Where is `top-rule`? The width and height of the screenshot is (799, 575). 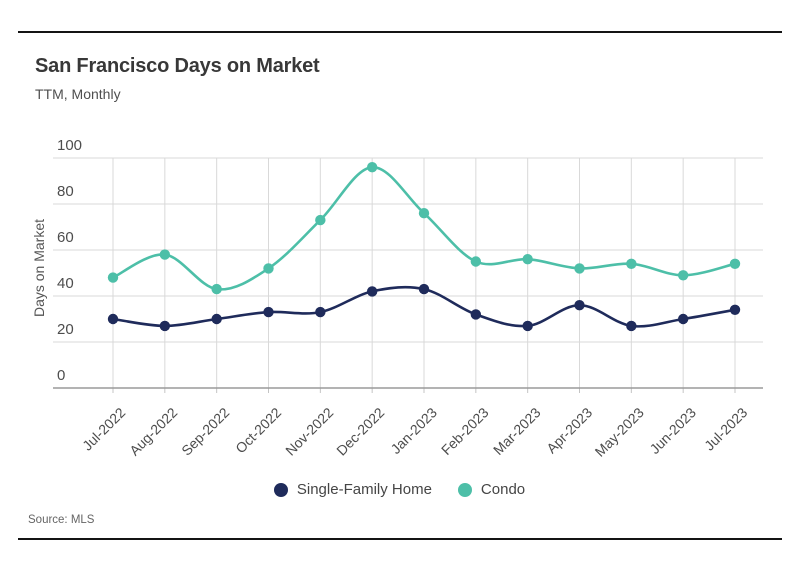 top-rule is located at coordinates (400, 32).